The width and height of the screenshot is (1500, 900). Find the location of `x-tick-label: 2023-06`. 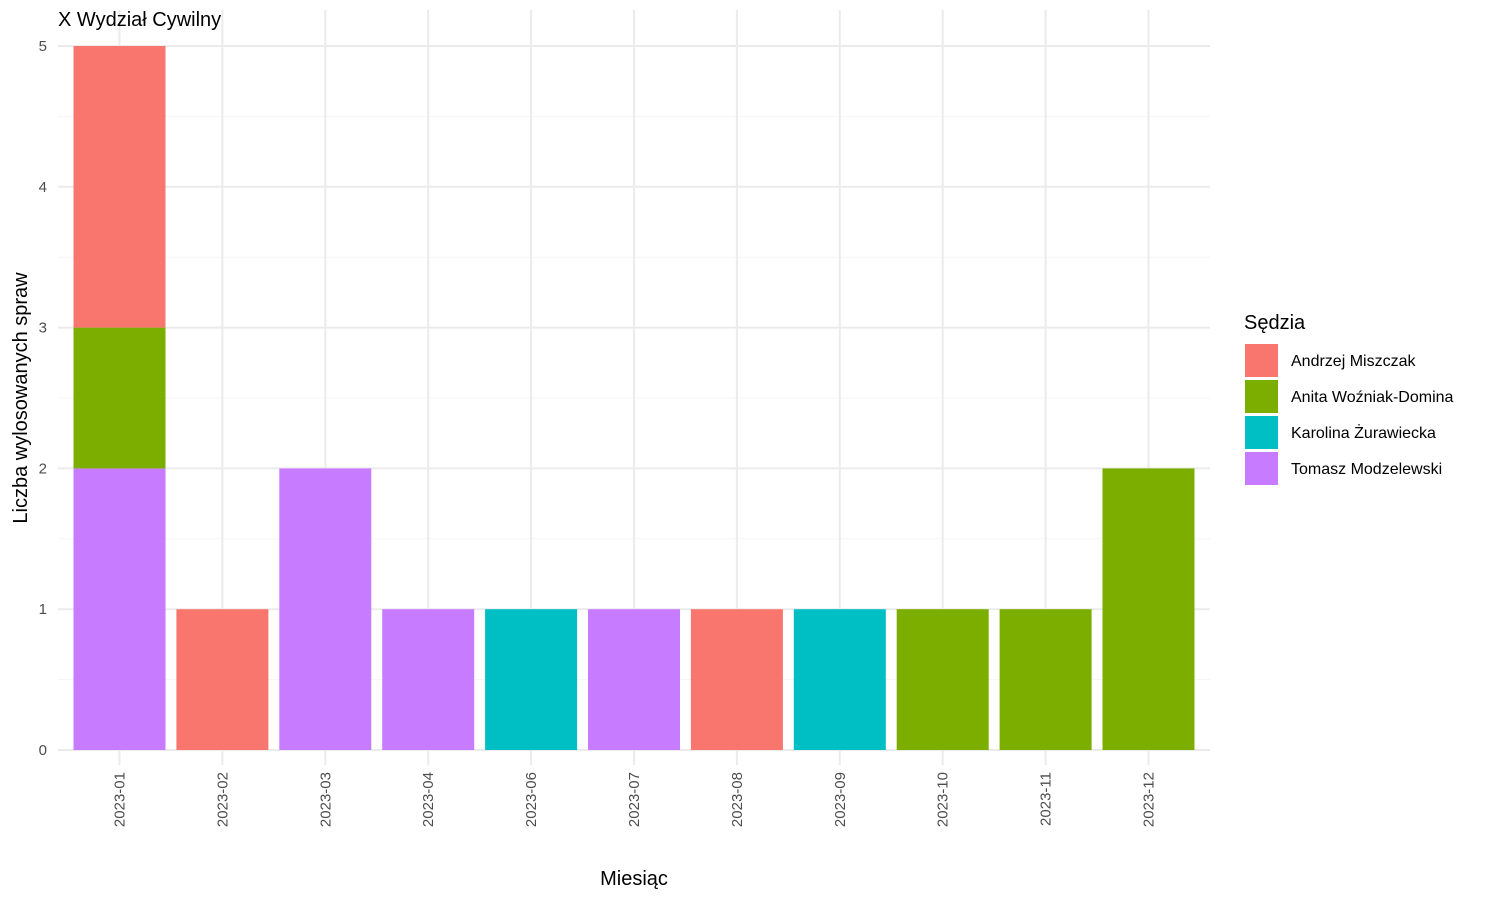

x-tick-label: 2023-06 is located at coordinates (531, 799).